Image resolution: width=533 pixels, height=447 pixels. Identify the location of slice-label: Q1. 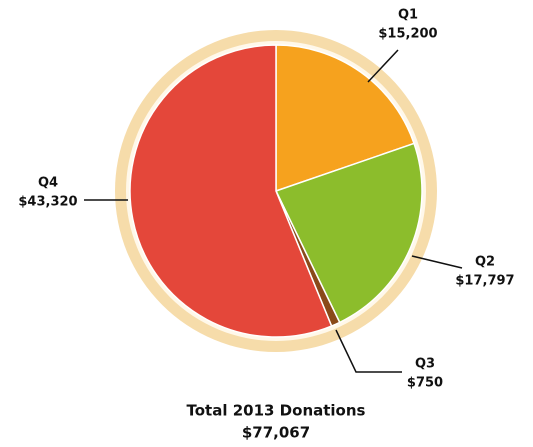
(408, 15).